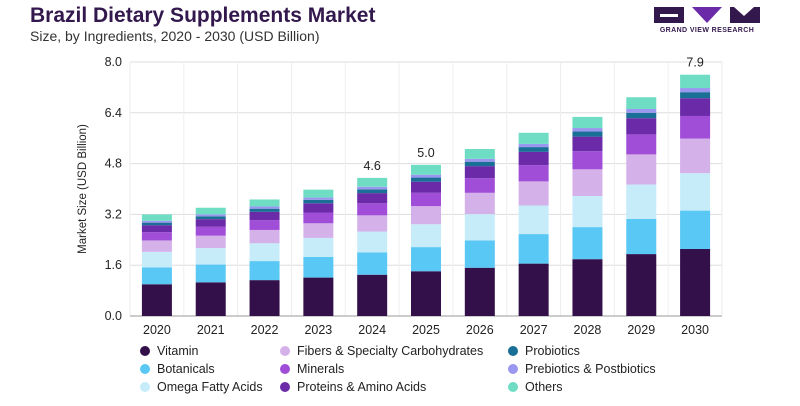 This screenshot has width=800, height=406. I want to click on bar-segment-botanicals-2029, so click(641, 236).